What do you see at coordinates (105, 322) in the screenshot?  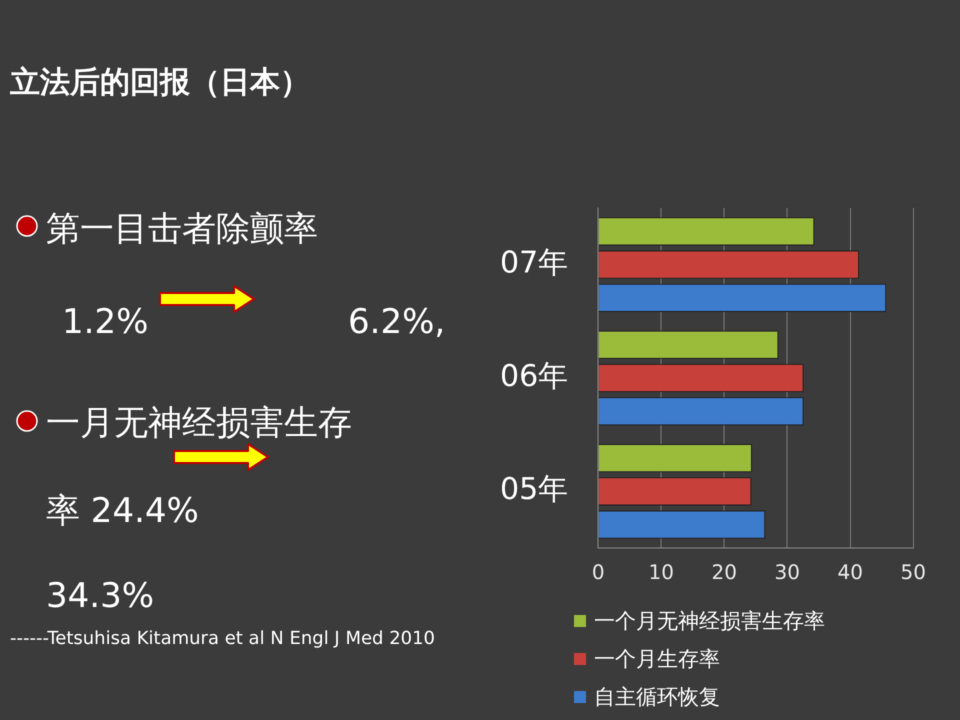 I see `text: 1.2%` at bounding box center [105, 322].